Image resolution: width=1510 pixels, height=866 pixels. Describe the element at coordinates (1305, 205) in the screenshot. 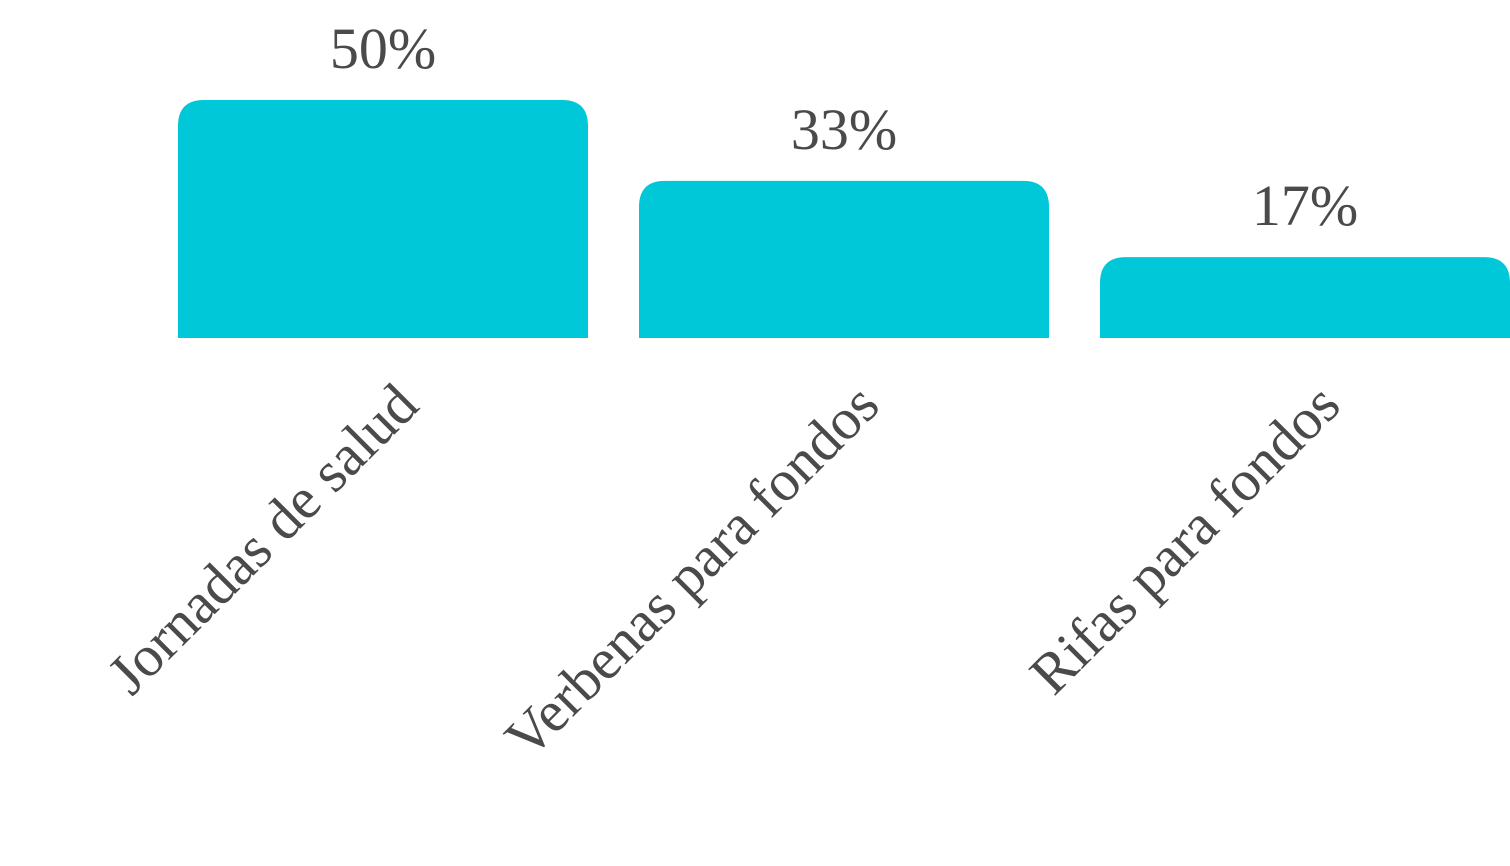

I see `value-label: 17%` at that location.